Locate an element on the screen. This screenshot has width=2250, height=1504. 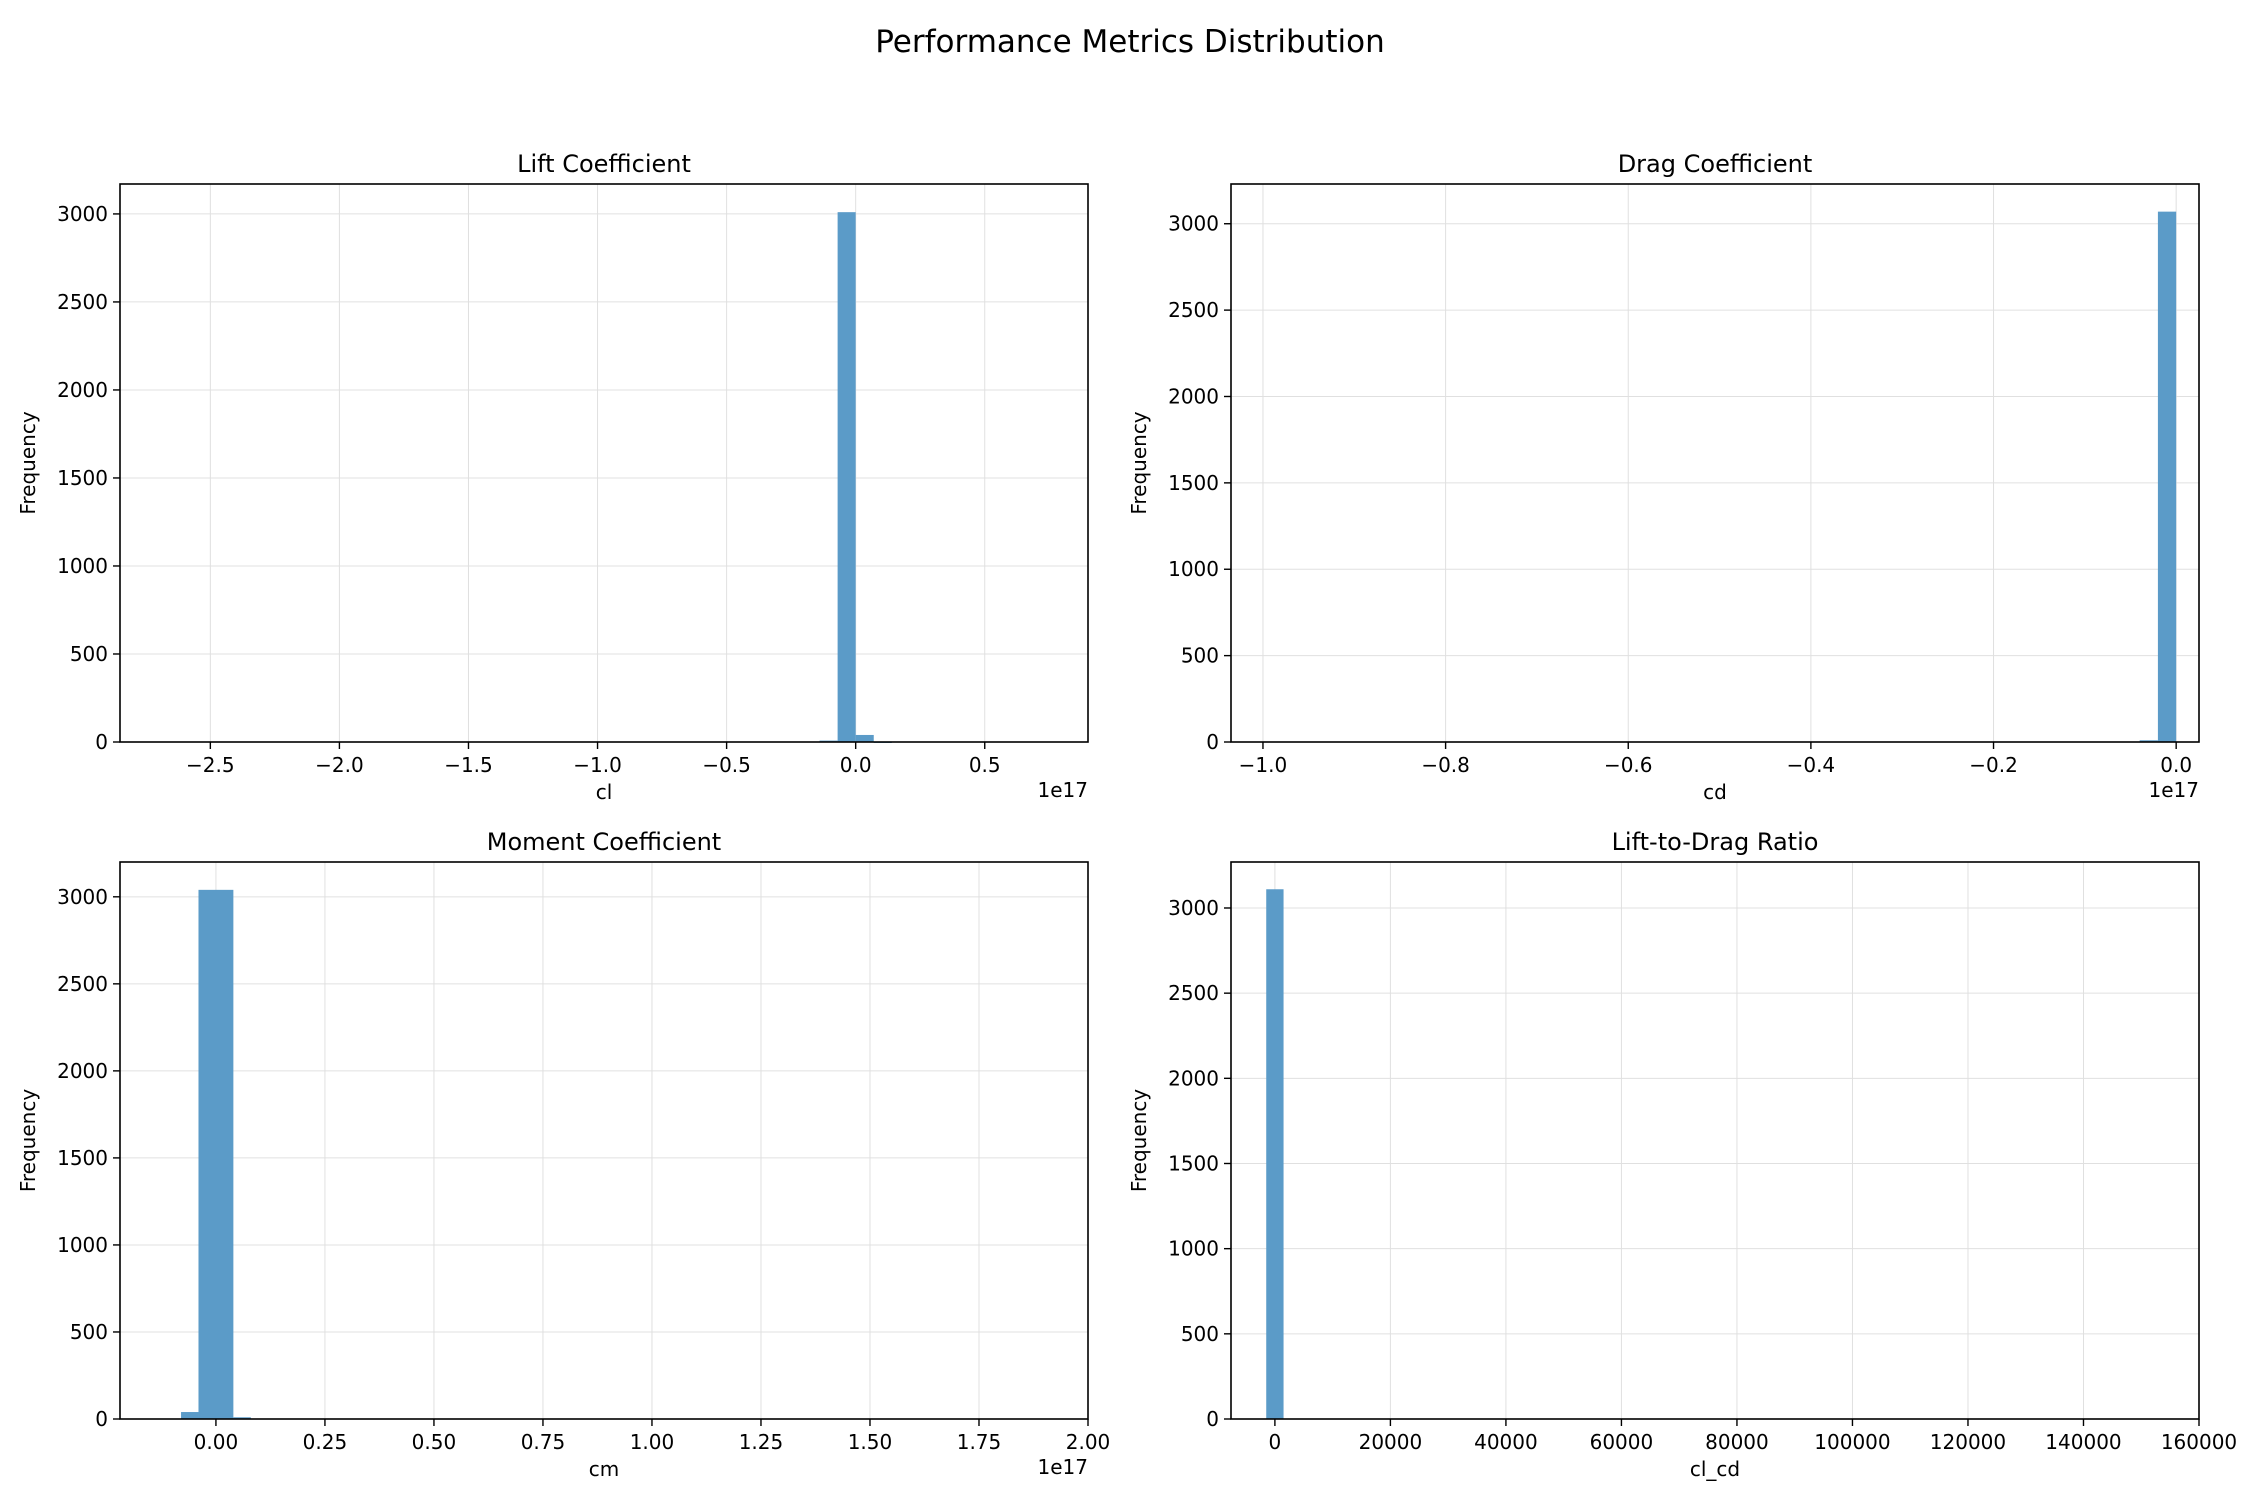
x-tick-label: 60000 is located at coordinates (1622, 1442).